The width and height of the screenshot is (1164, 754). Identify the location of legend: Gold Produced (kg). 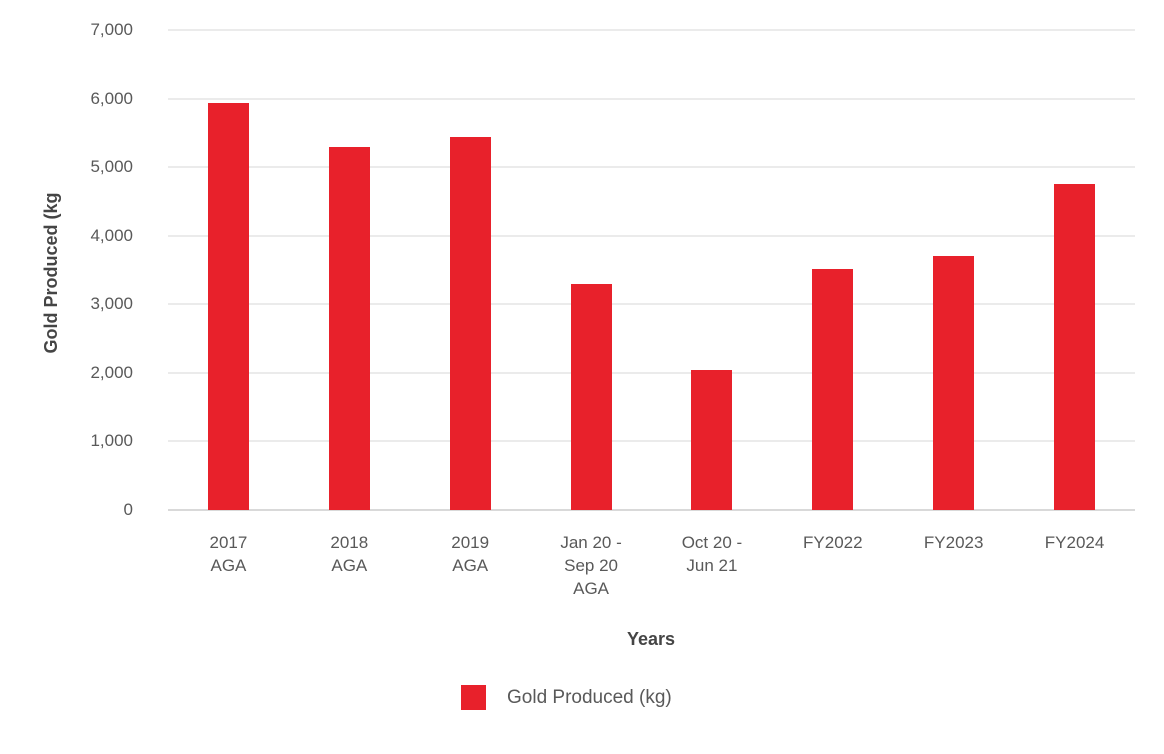
(566, 697).